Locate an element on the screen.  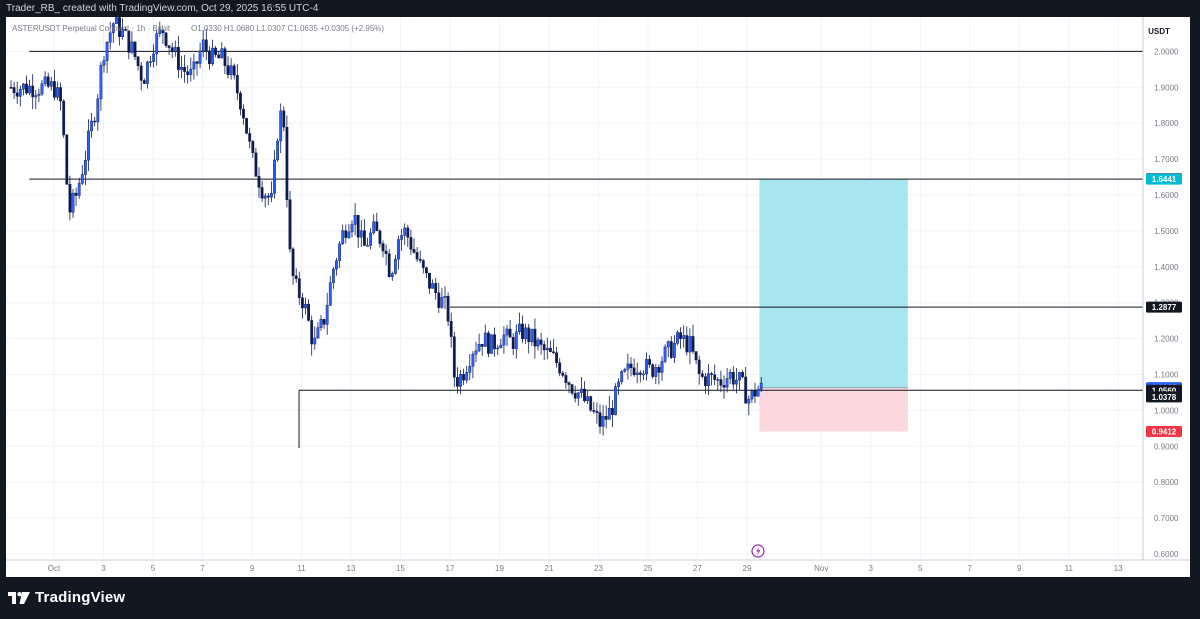
footer-bar: TradingView is located at coordinates (600, 598).